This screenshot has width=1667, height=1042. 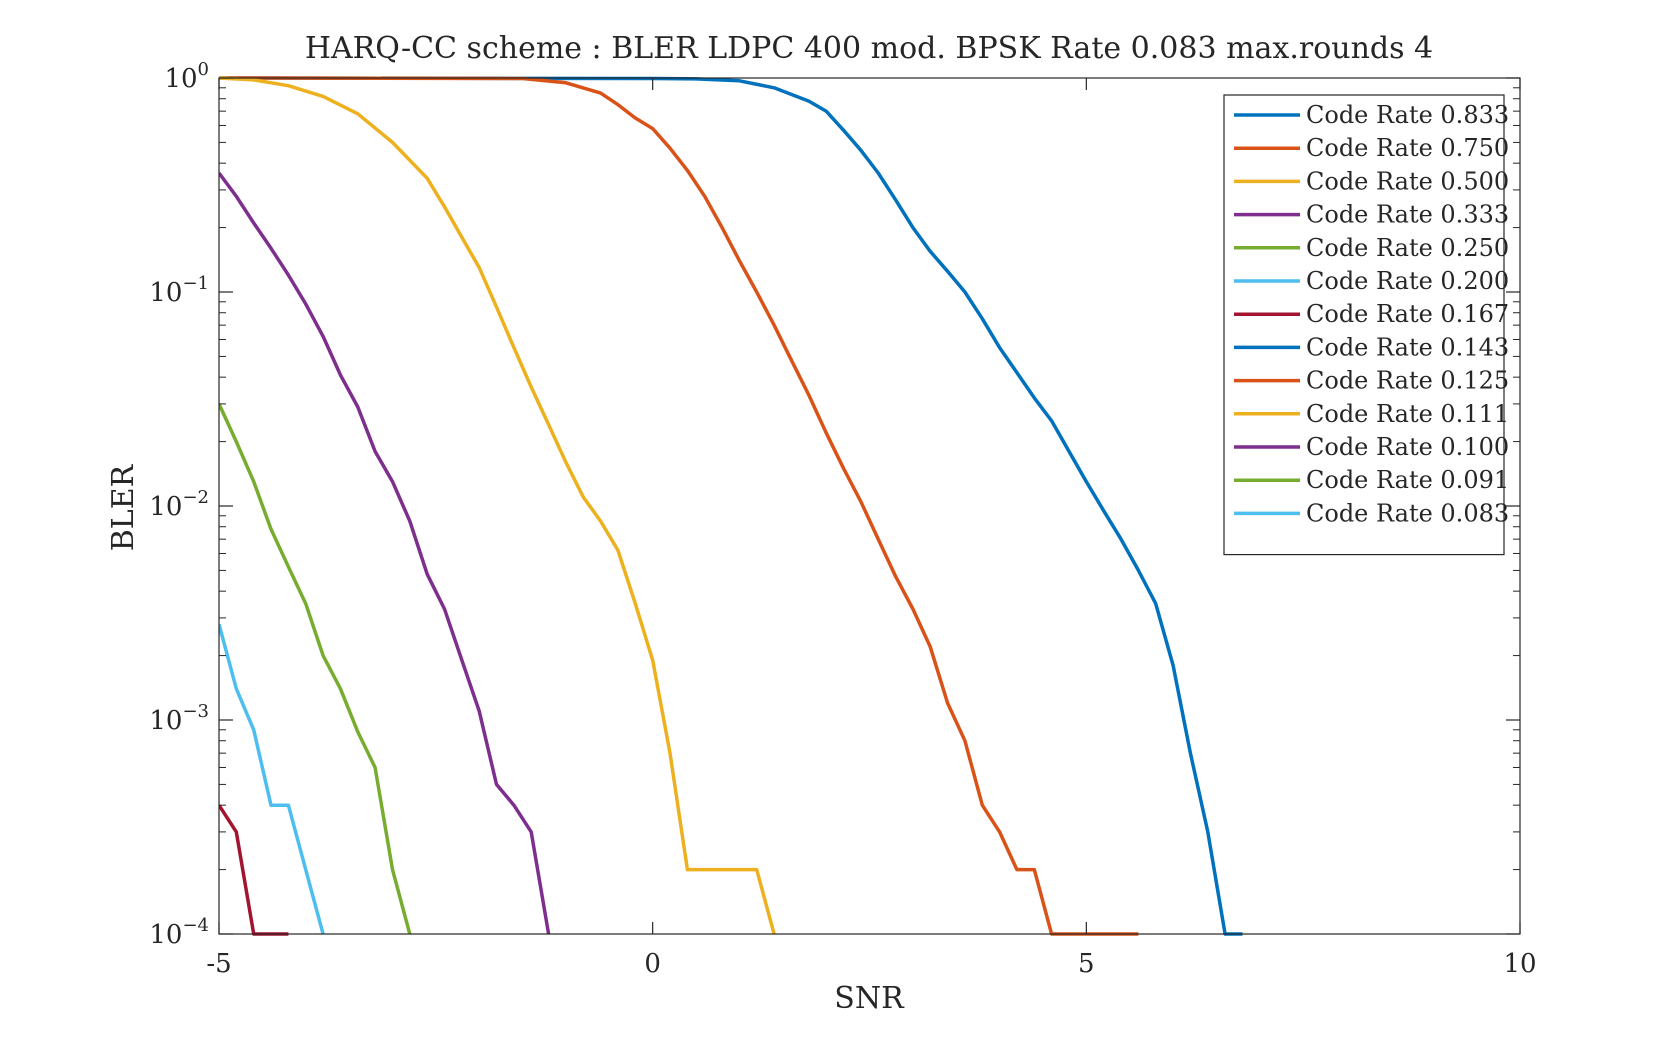 What do you see at coordinates (1407, 215) in the screenshot?
I see `legend-entry: Code Rate 0.333` at bounding box center [1407, 215].